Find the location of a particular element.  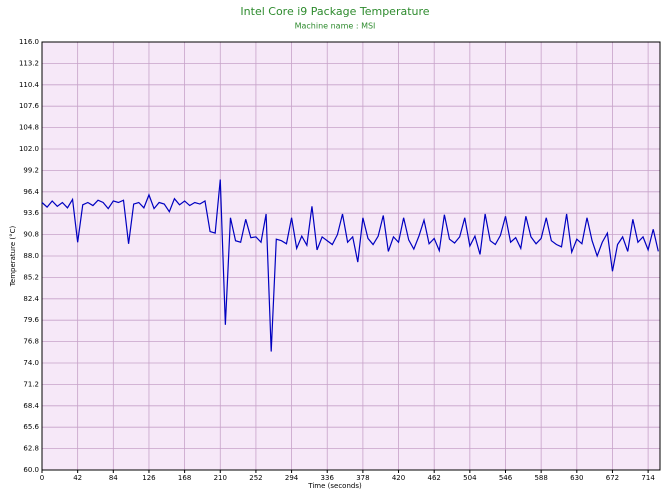

y-tick-label: 85.2 is located at coordinates (31, 277).